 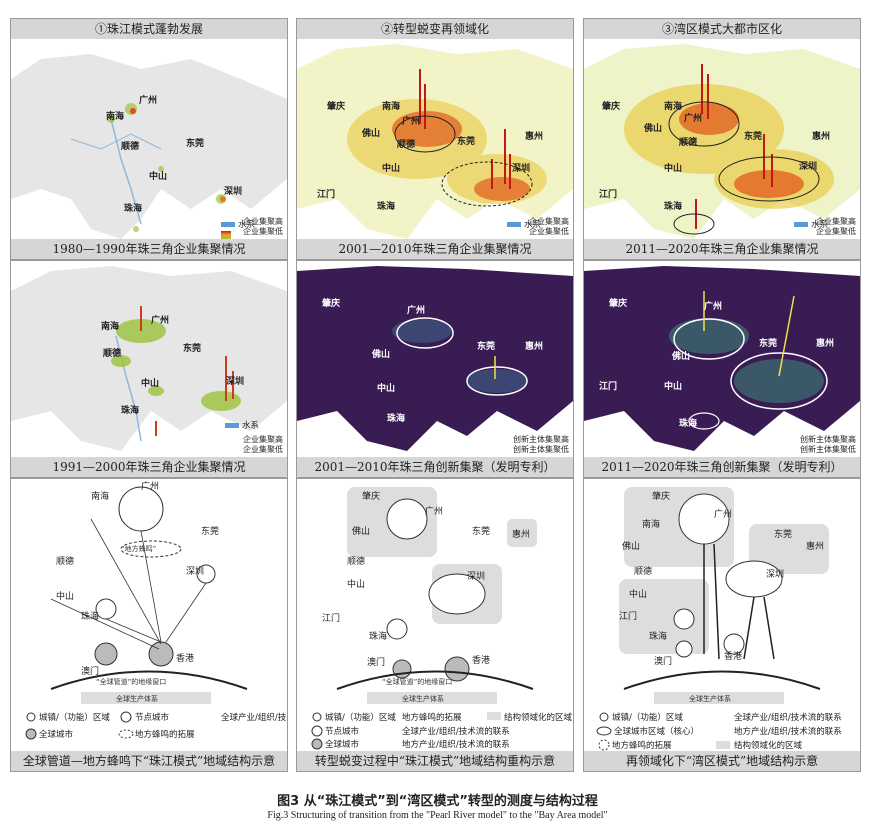 I want to click on panel-1: ①珠江模式蓬勃发展 广州 南海 顺德 东莞 中山 深圳 珠海 水系 企业集聚高, so click(x=149, y=139).